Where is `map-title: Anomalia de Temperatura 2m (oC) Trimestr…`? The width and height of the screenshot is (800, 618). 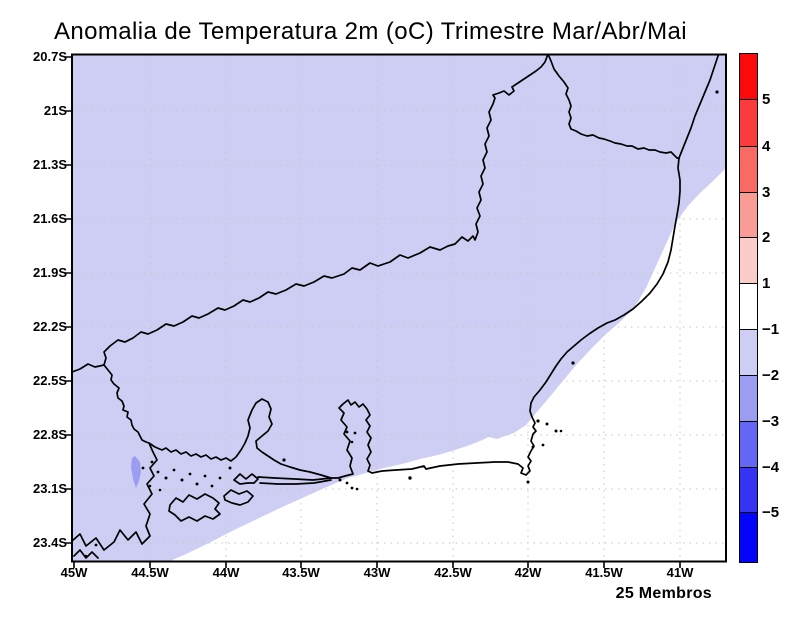
map-title: Anomalia de Temperatura 2m (oC) Trimestr… is located at coordinates (370, 31).